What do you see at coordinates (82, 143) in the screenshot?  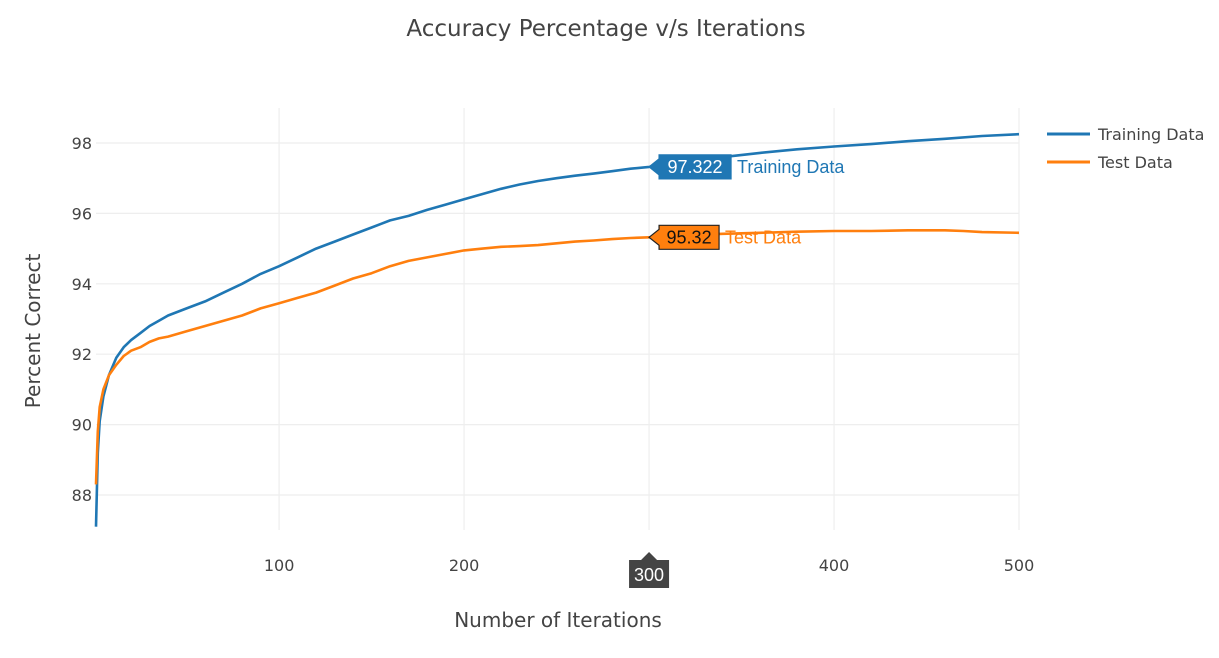 I see `y-tick-label: 98` at bounding box center [82, 143].